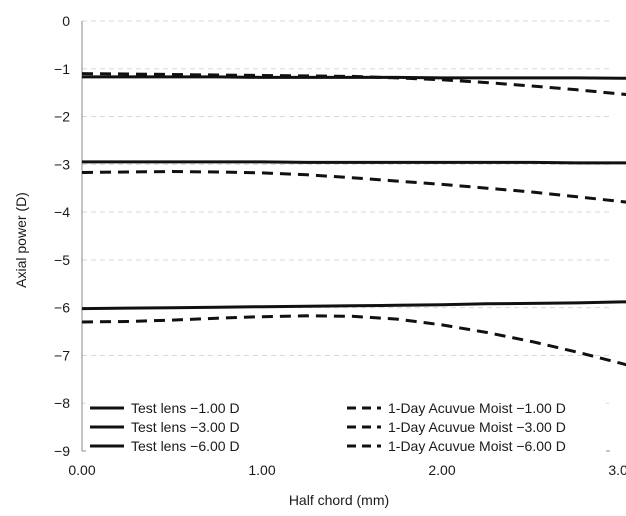 Image resolution: width=626 pixels, height=516 pixels. Describe the element at coordinates (617, 470) in the screenshot. I see `x-tick-label: 3.00` at that location.